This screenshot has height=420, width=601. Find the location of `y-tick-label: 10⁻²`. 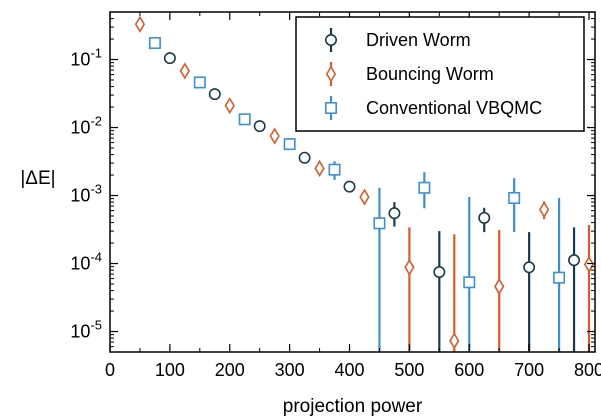

y-tick-label: 10⁻² is located at coordinates (86, 126).